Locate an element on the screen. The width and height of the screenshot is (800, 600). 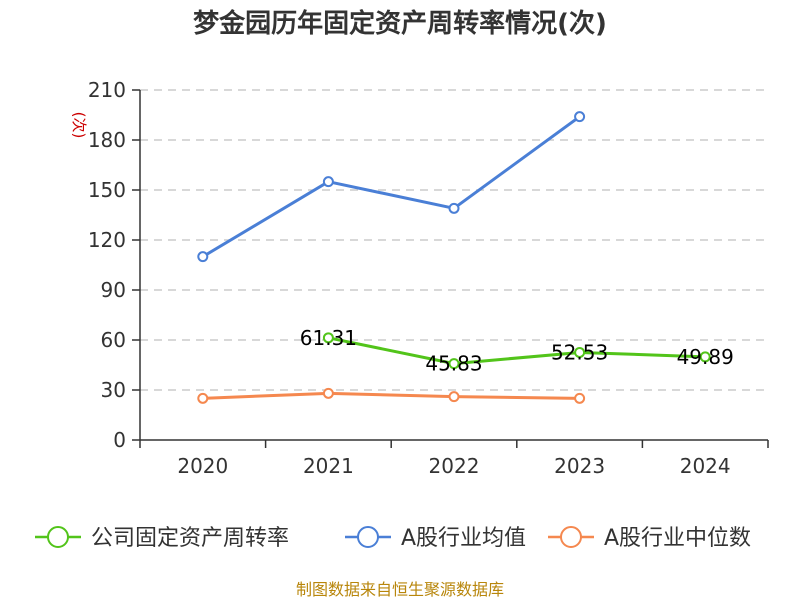
data-label: 45.83 is located at coordinates (453, 364).